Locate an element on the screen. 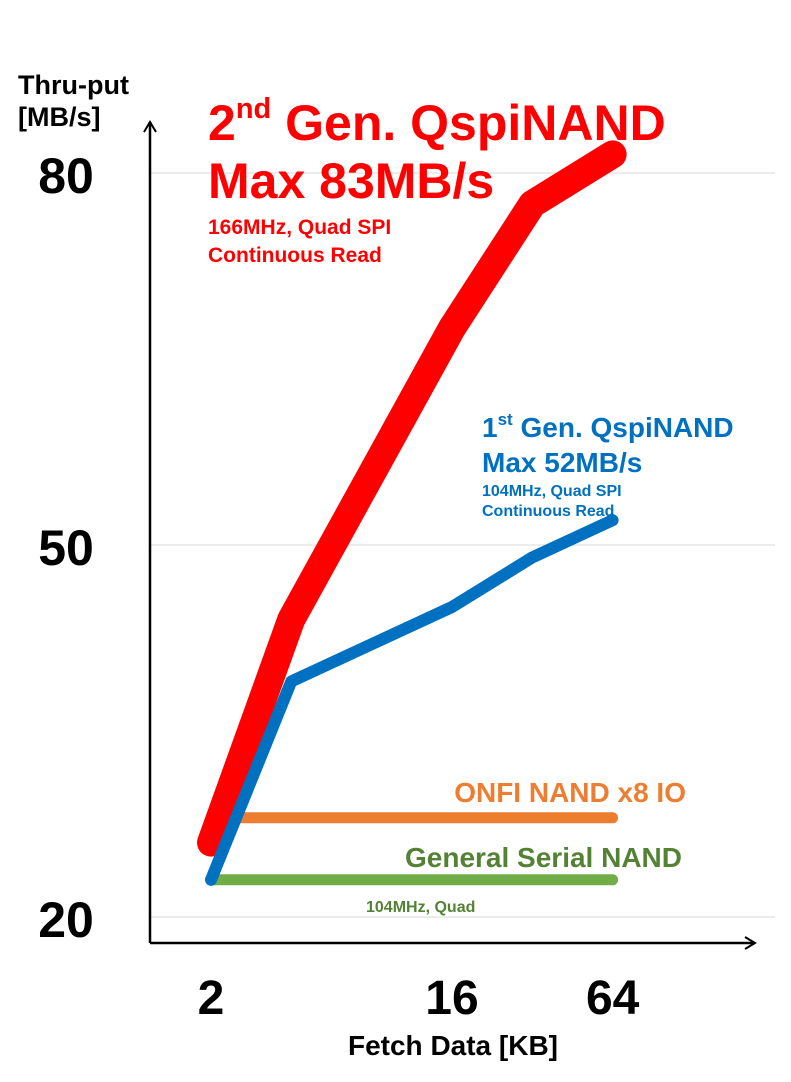 The height and width of the screenshot is (1082, 791). label-2nd-gen-note1: 166MHz, Quad SPI is located at coordinates (299, 227).